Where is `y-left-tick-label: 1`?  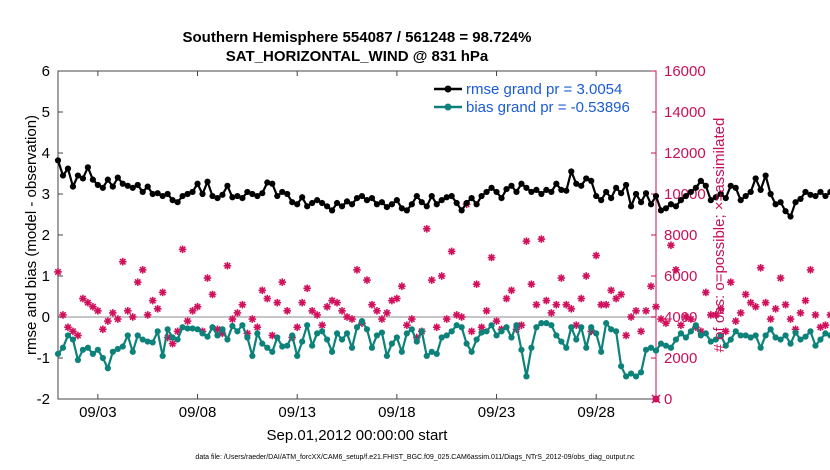
y-left-tick-label: 1 is located at coordinates (46, 276).